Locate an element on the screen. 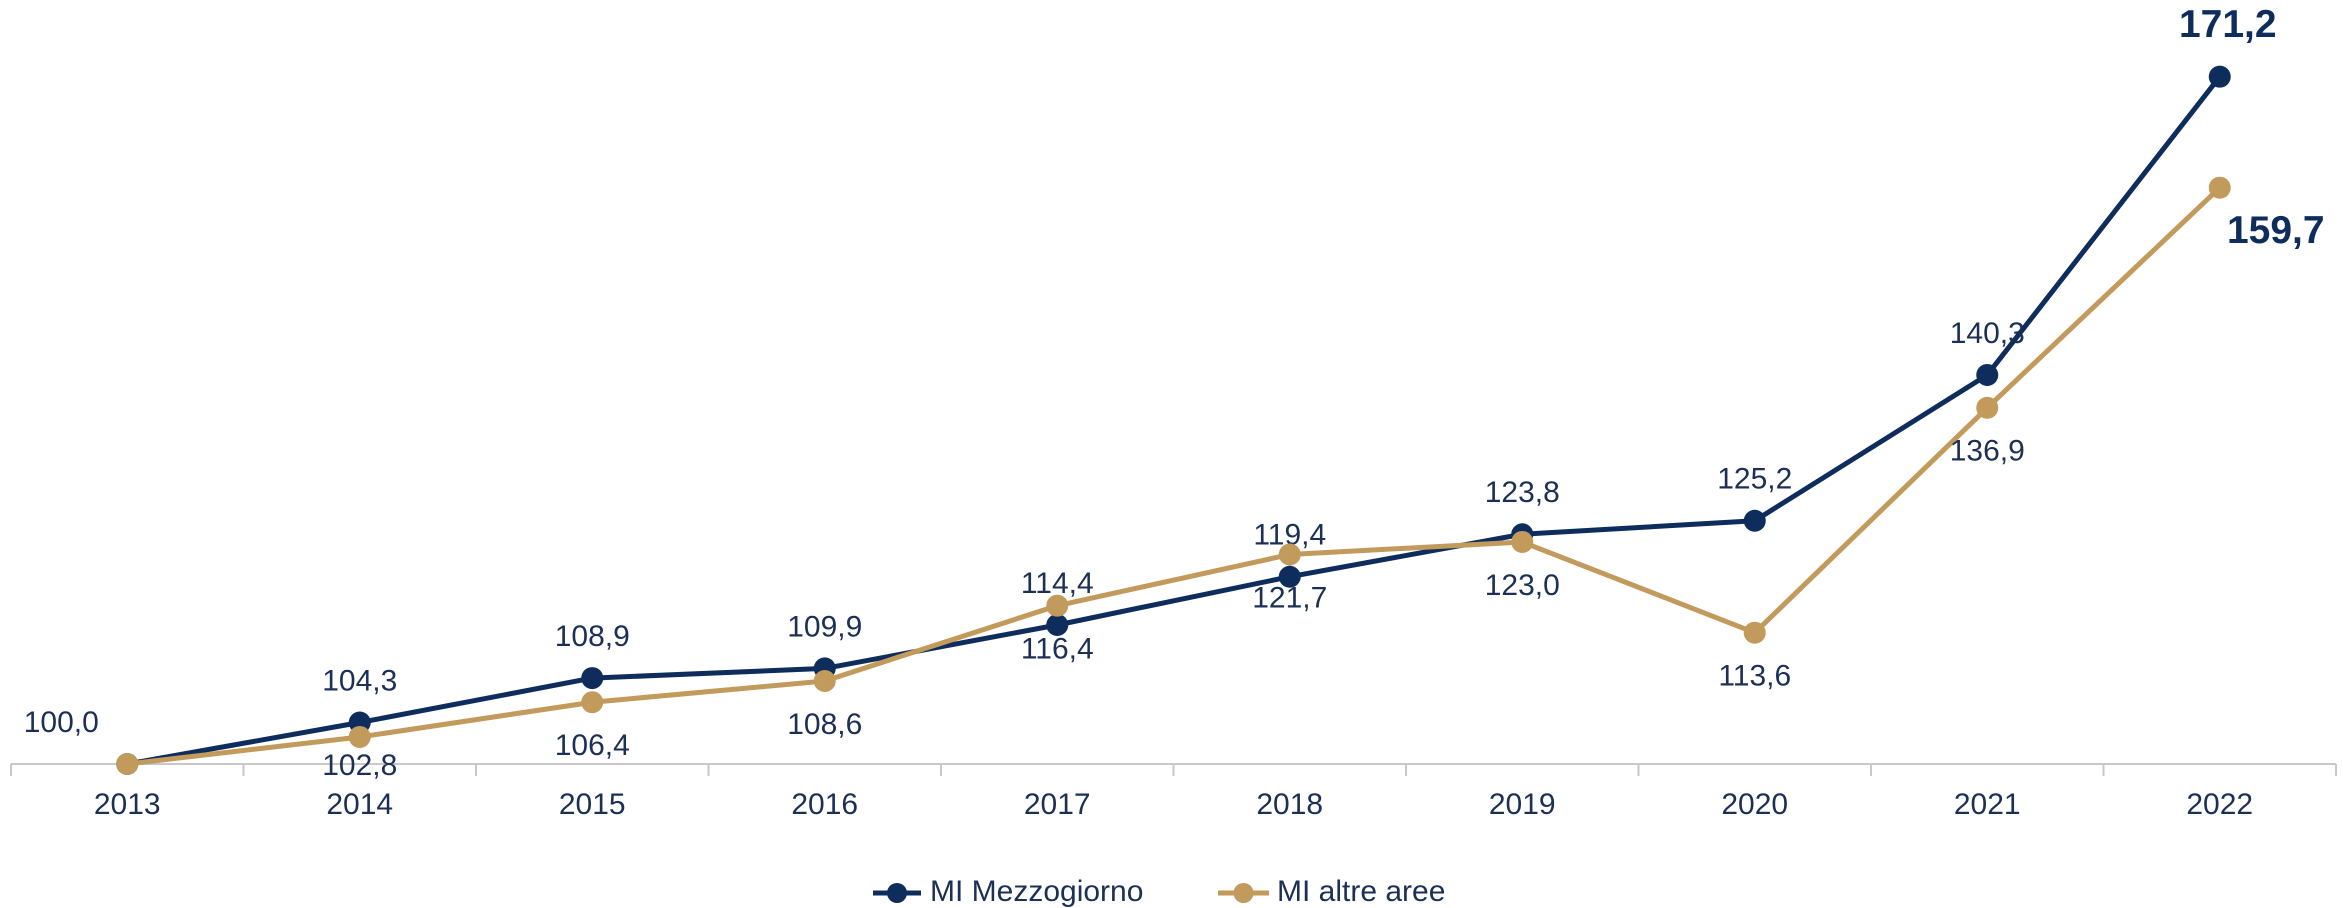 The width and height of the screenshot is (2343, 908). data-label: 140,3 is located at coordinates (1987, 333).